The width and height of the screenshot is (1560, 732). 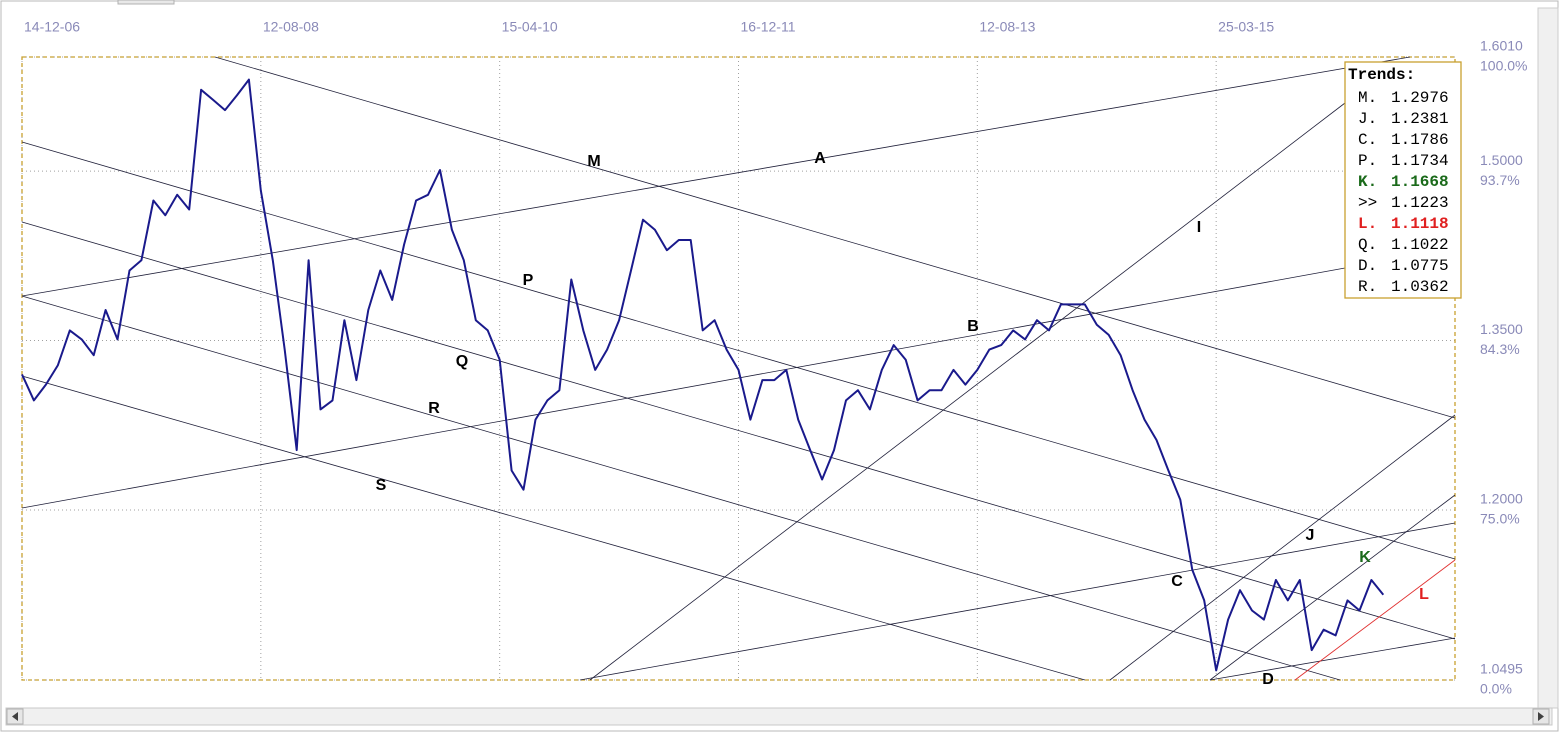 I want to click on x-tick-label: 15-04-10, so click(x=530, y=27).